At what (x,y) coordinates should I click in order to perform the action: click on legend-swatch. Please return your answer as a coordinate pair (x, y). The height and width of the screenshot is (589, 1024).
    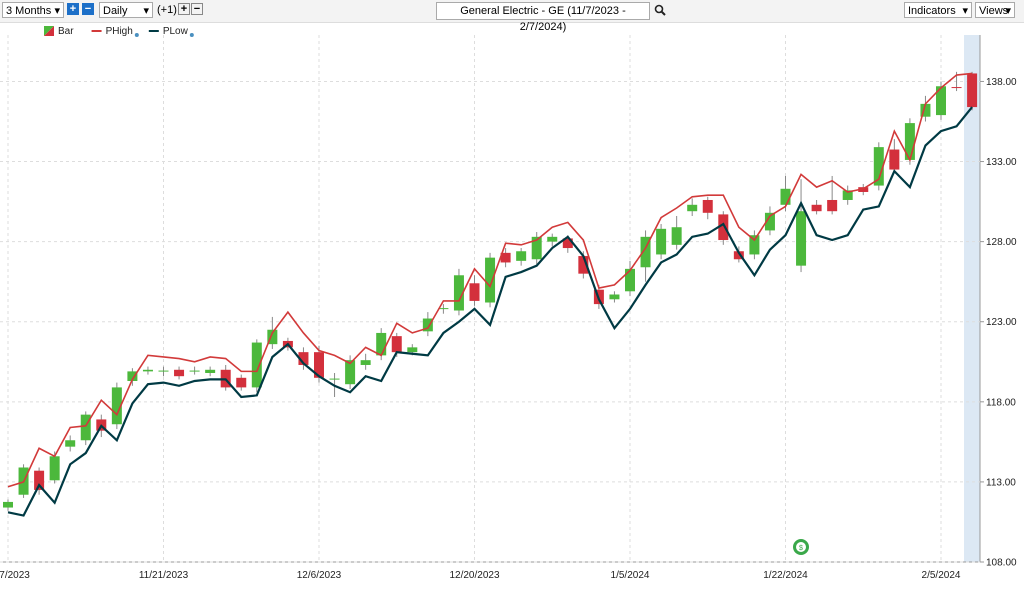
    Looking at the image, I should click on (49, 31).